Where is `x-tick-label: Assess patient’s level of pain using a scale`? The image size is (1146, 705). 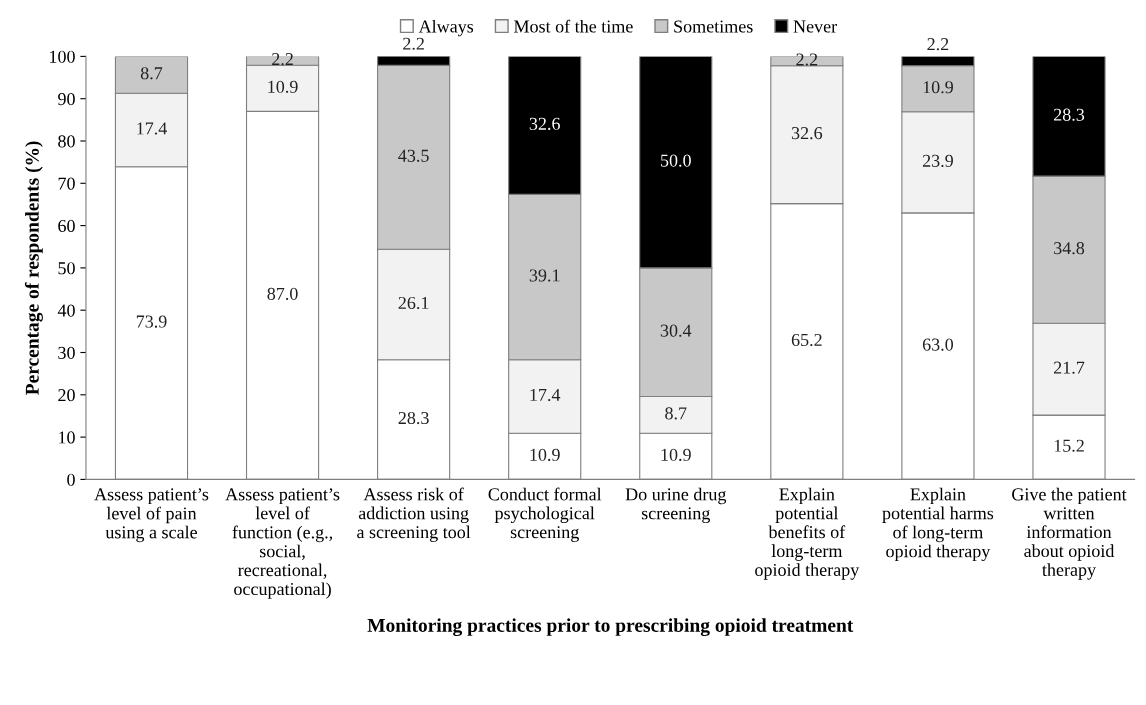 x-tick-label: Assess patient’s level of pain using a scale is located at coordinates (151, 515).